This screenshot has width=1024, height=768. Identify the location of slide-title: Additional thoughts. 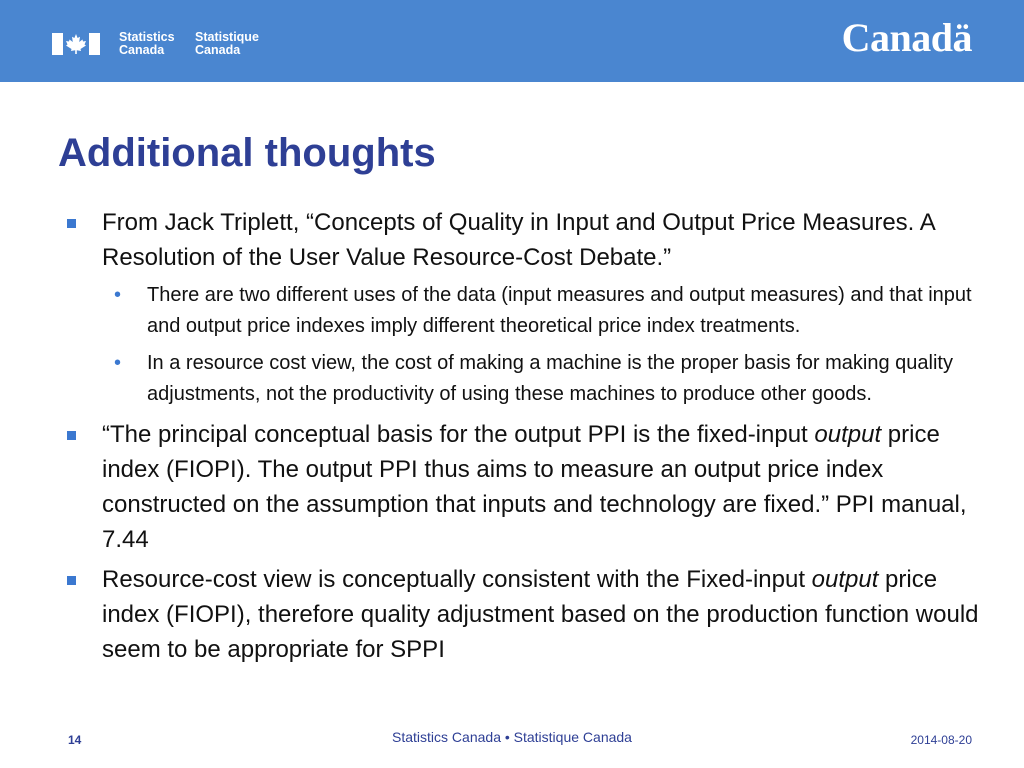
(247, 153).